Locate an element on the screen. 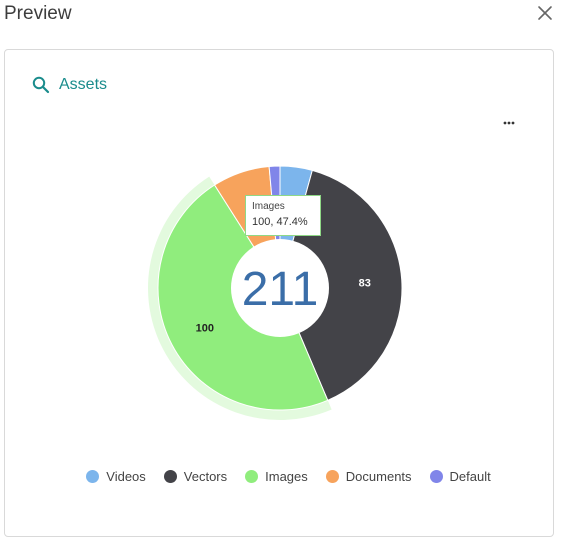  legend-item-documents: Documents is located at coordinates (368, 476).